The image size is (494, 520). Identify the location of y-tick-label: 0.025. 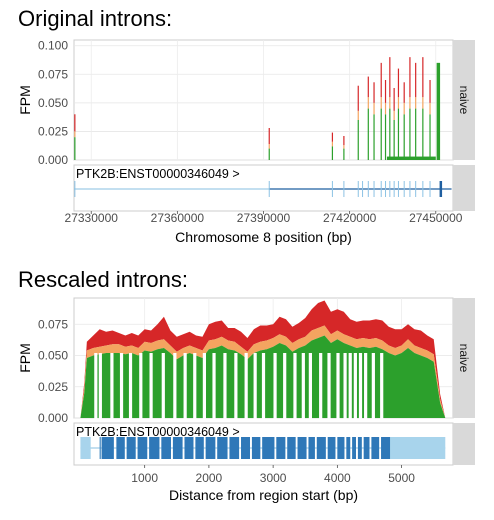
(53, 387).